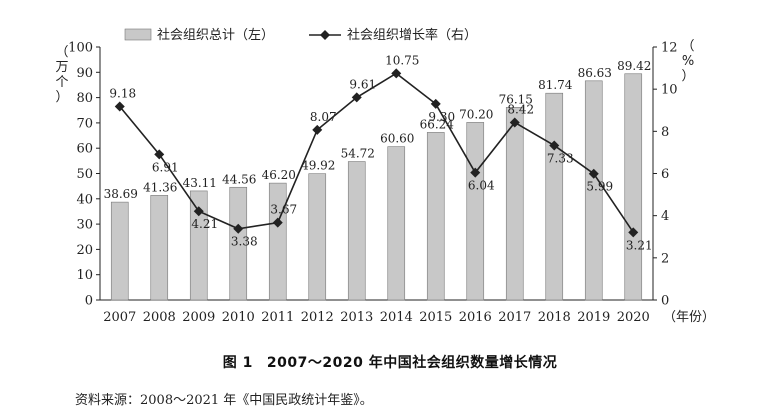 This screenshot has height=419, width=780. I want to click on x-tick-label: 2019, so click(593, 317).